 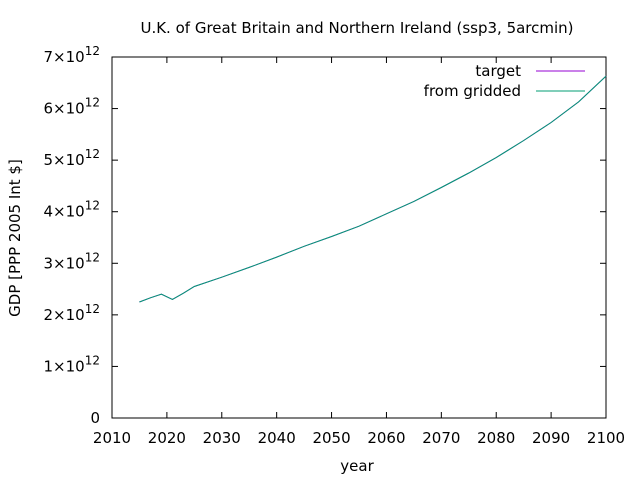 What do you see at coordinates (112, 438) in the screenshot?
I see `x-tick-label: 2010` at bounding box center [112, 438].